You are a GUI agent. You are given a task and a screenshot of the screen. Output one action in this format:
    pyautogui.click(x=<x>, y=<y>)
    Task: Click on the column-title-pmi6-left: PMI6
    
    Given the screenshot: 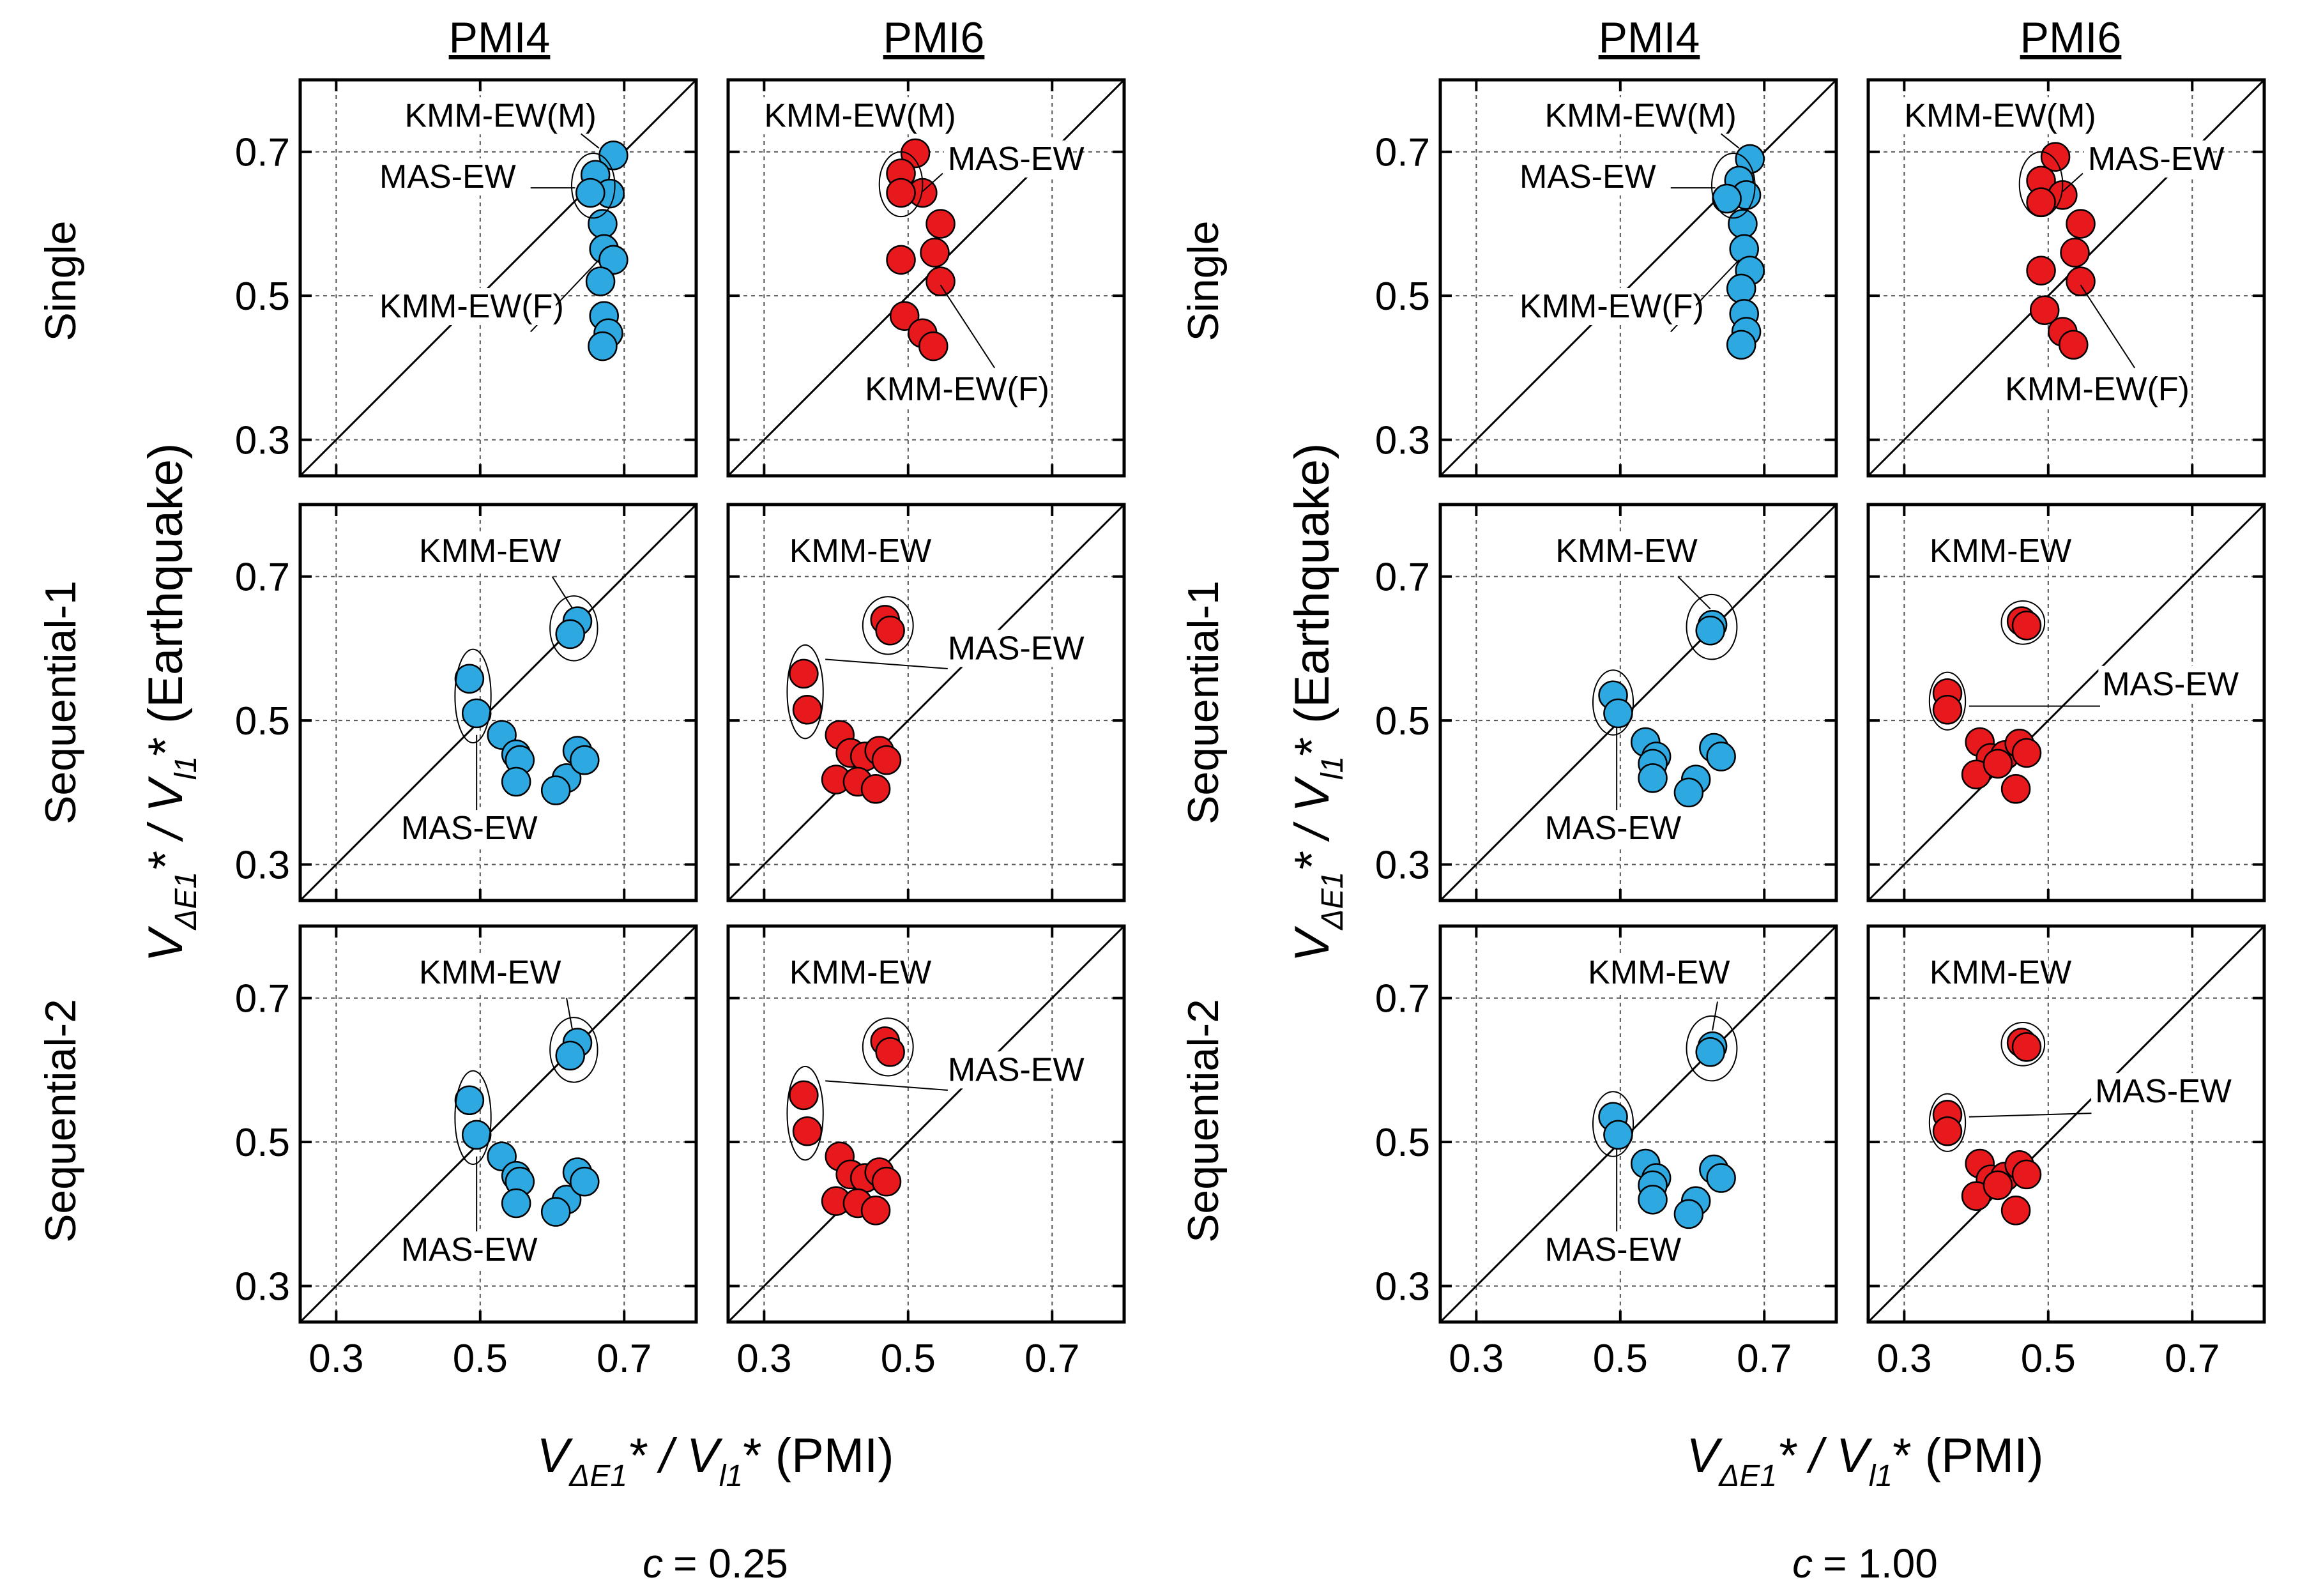 What is the action you would take?
    pyautogui.click(x=934, y=37)
    